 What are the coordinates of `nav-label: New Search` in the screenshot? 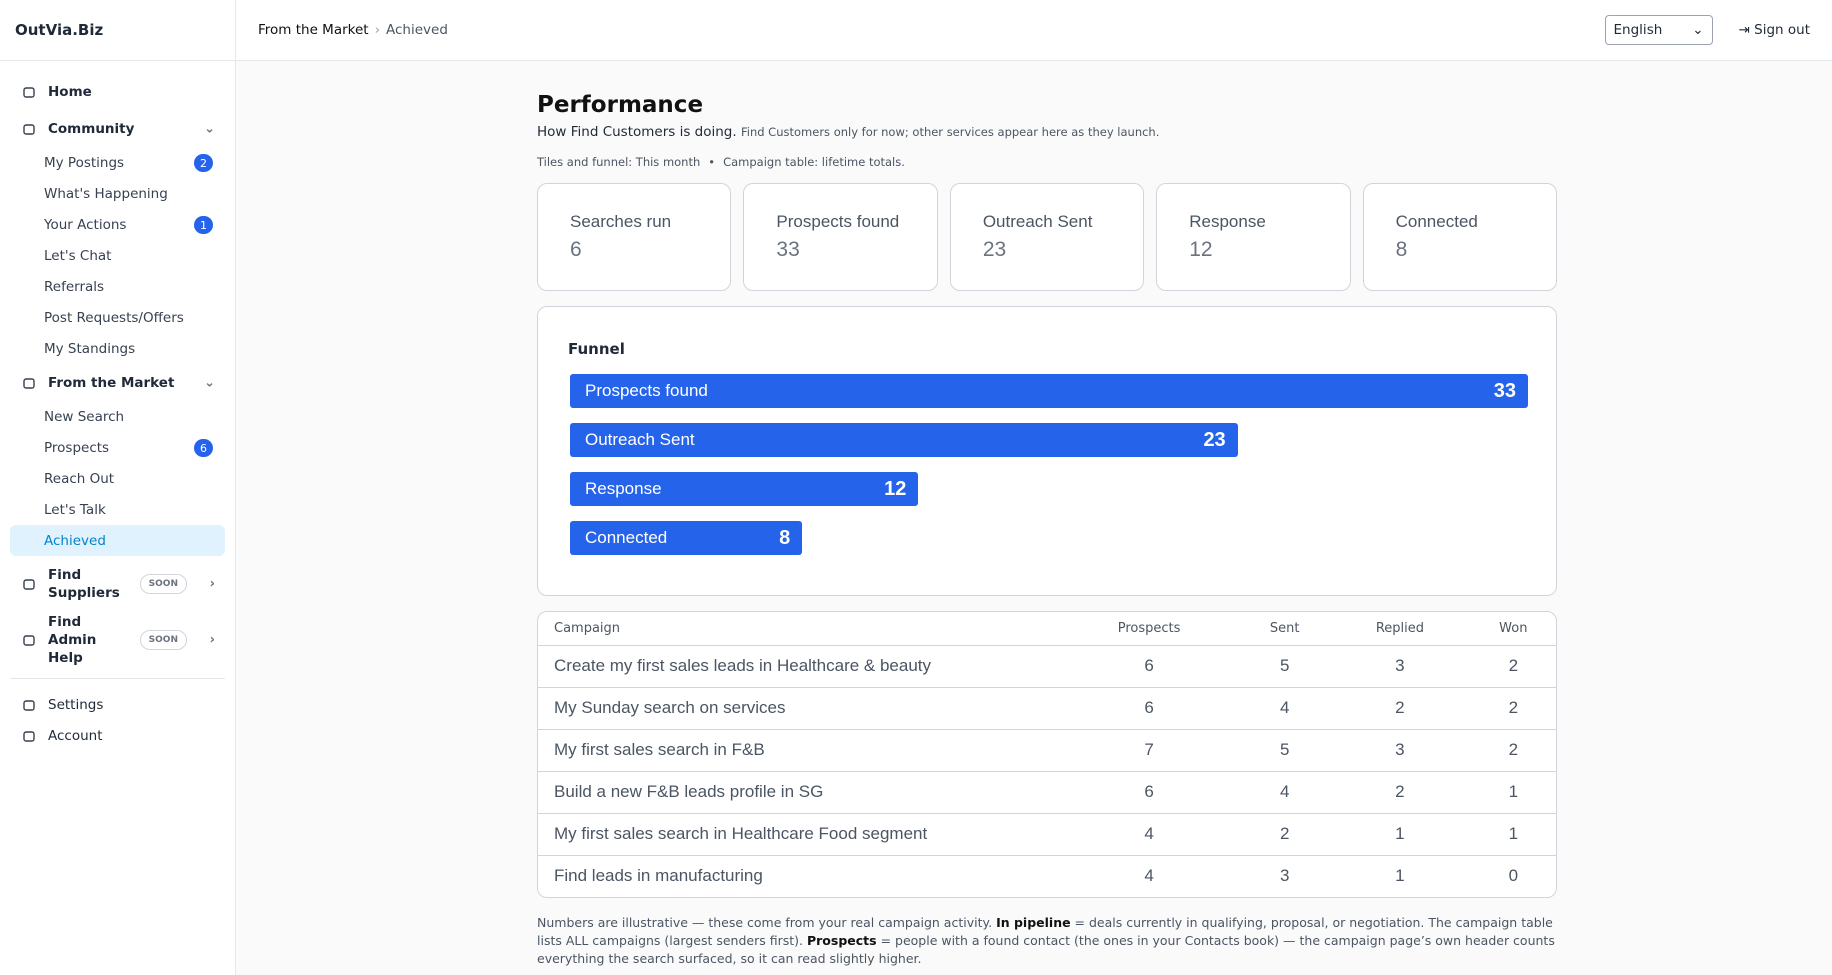 It's located at (84, 416).